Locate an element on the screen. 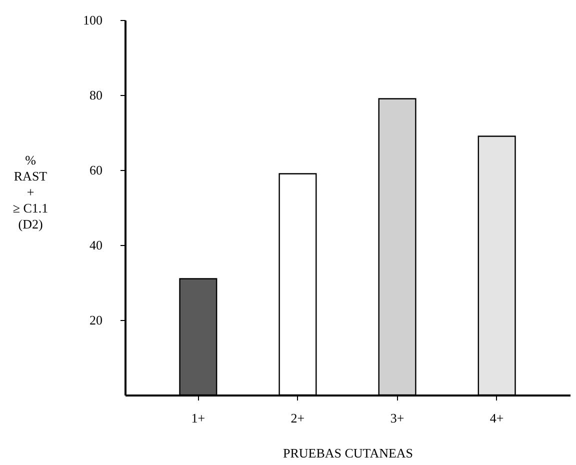 The width and height of the screenshot is (576, 465). y-tick-label: 60 is located at coordinates (96, 170).